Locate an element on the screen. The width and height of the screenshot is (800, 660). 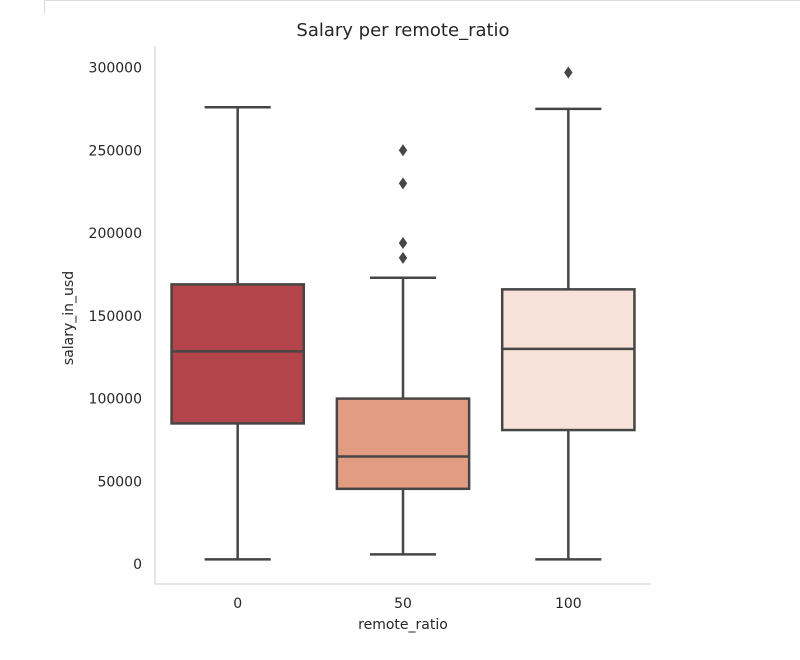
y-tick-label: 200000 is located at coordinates (115, 234).